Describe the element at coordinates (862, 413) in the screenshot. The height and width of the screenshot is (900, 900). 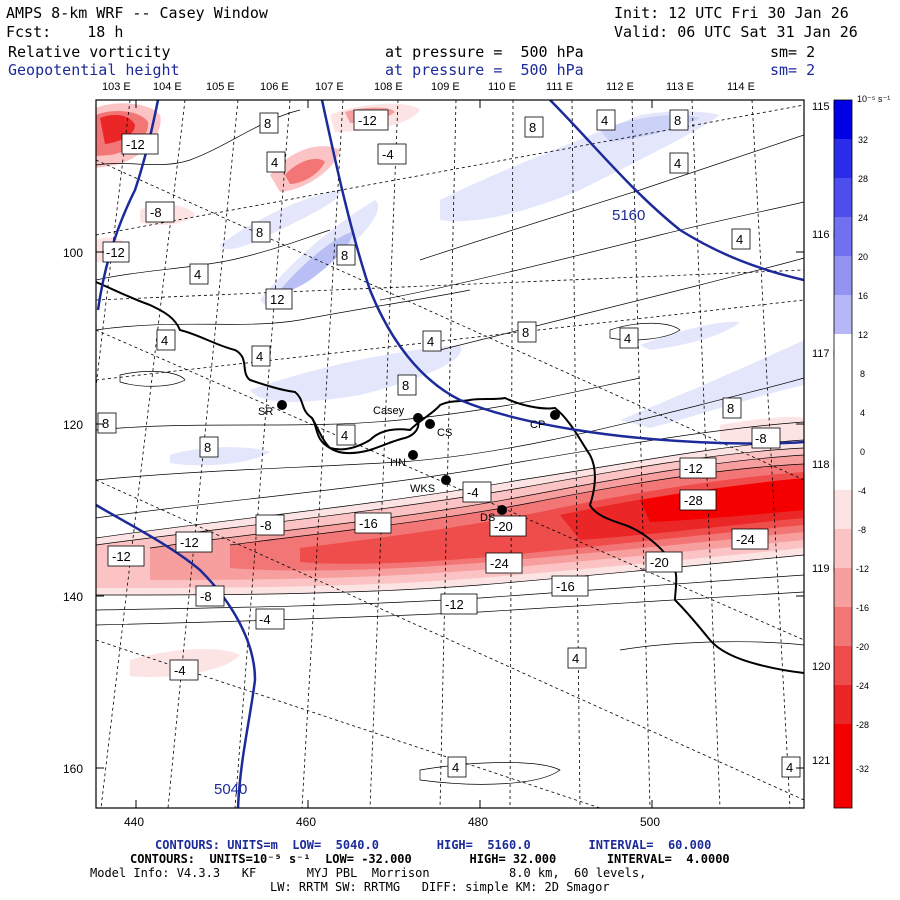
I see `colorbar-tick: 4` at that location.